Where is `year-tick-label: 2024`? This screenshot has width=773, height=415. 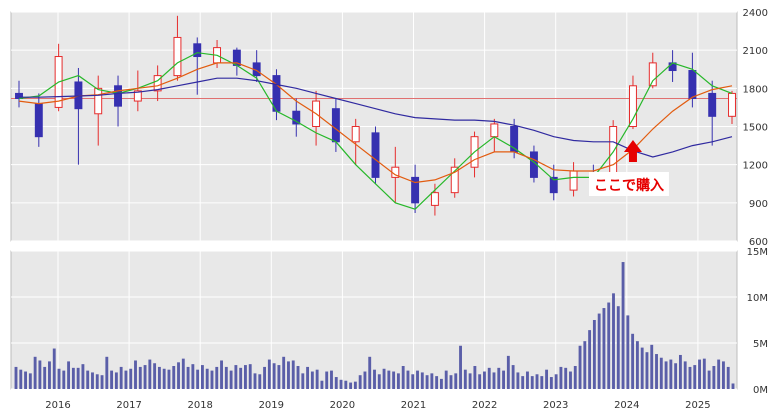 year-tick-label: 2024 is located at coordinates (626, 405).